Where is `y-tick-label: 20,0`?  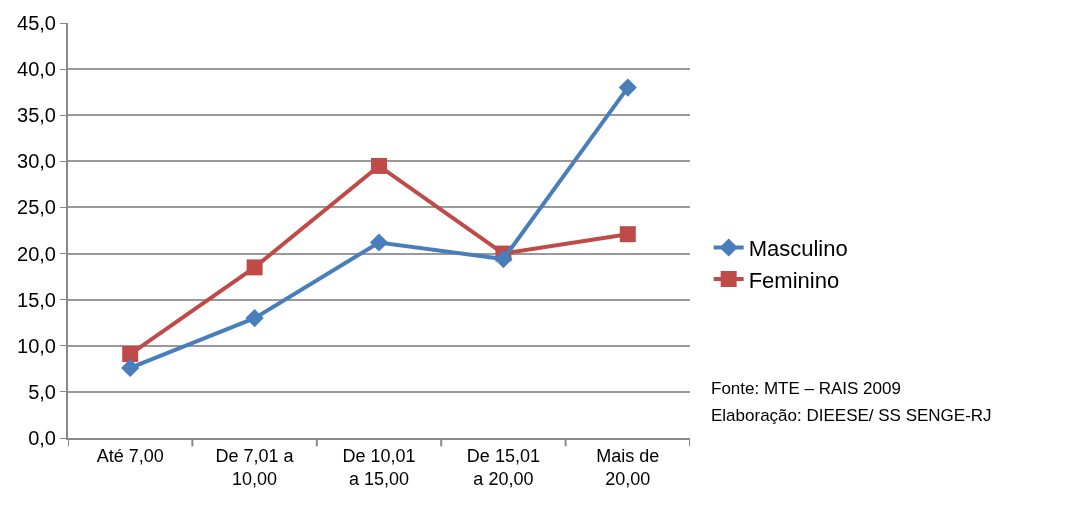 y-tick-label: 20,0 is located at coordinates (36, 253).